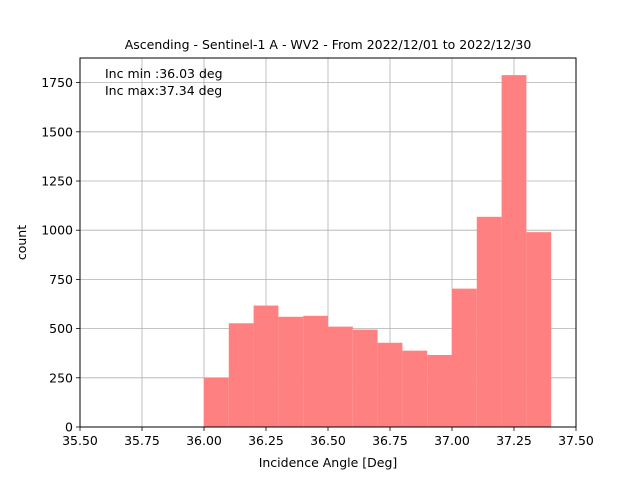  What do you see at coordinates (57, 230) in the screenshot?
I see `y-tick-label-4: 1000` at bounding box center [57, 230].